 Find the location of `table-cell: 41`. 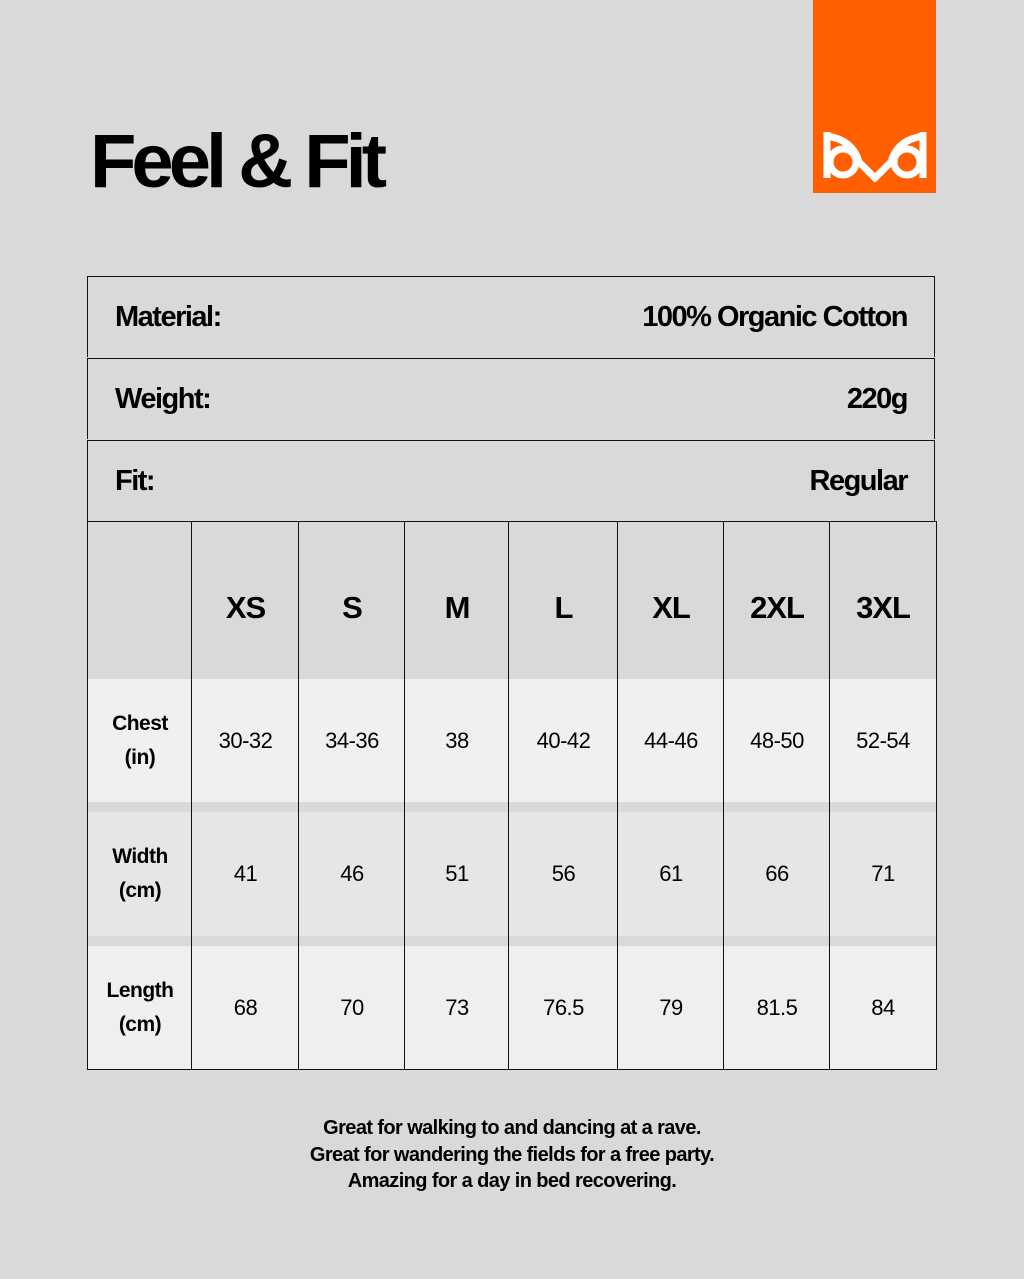

table-cell: 41 is located at coordinates (245, 874).